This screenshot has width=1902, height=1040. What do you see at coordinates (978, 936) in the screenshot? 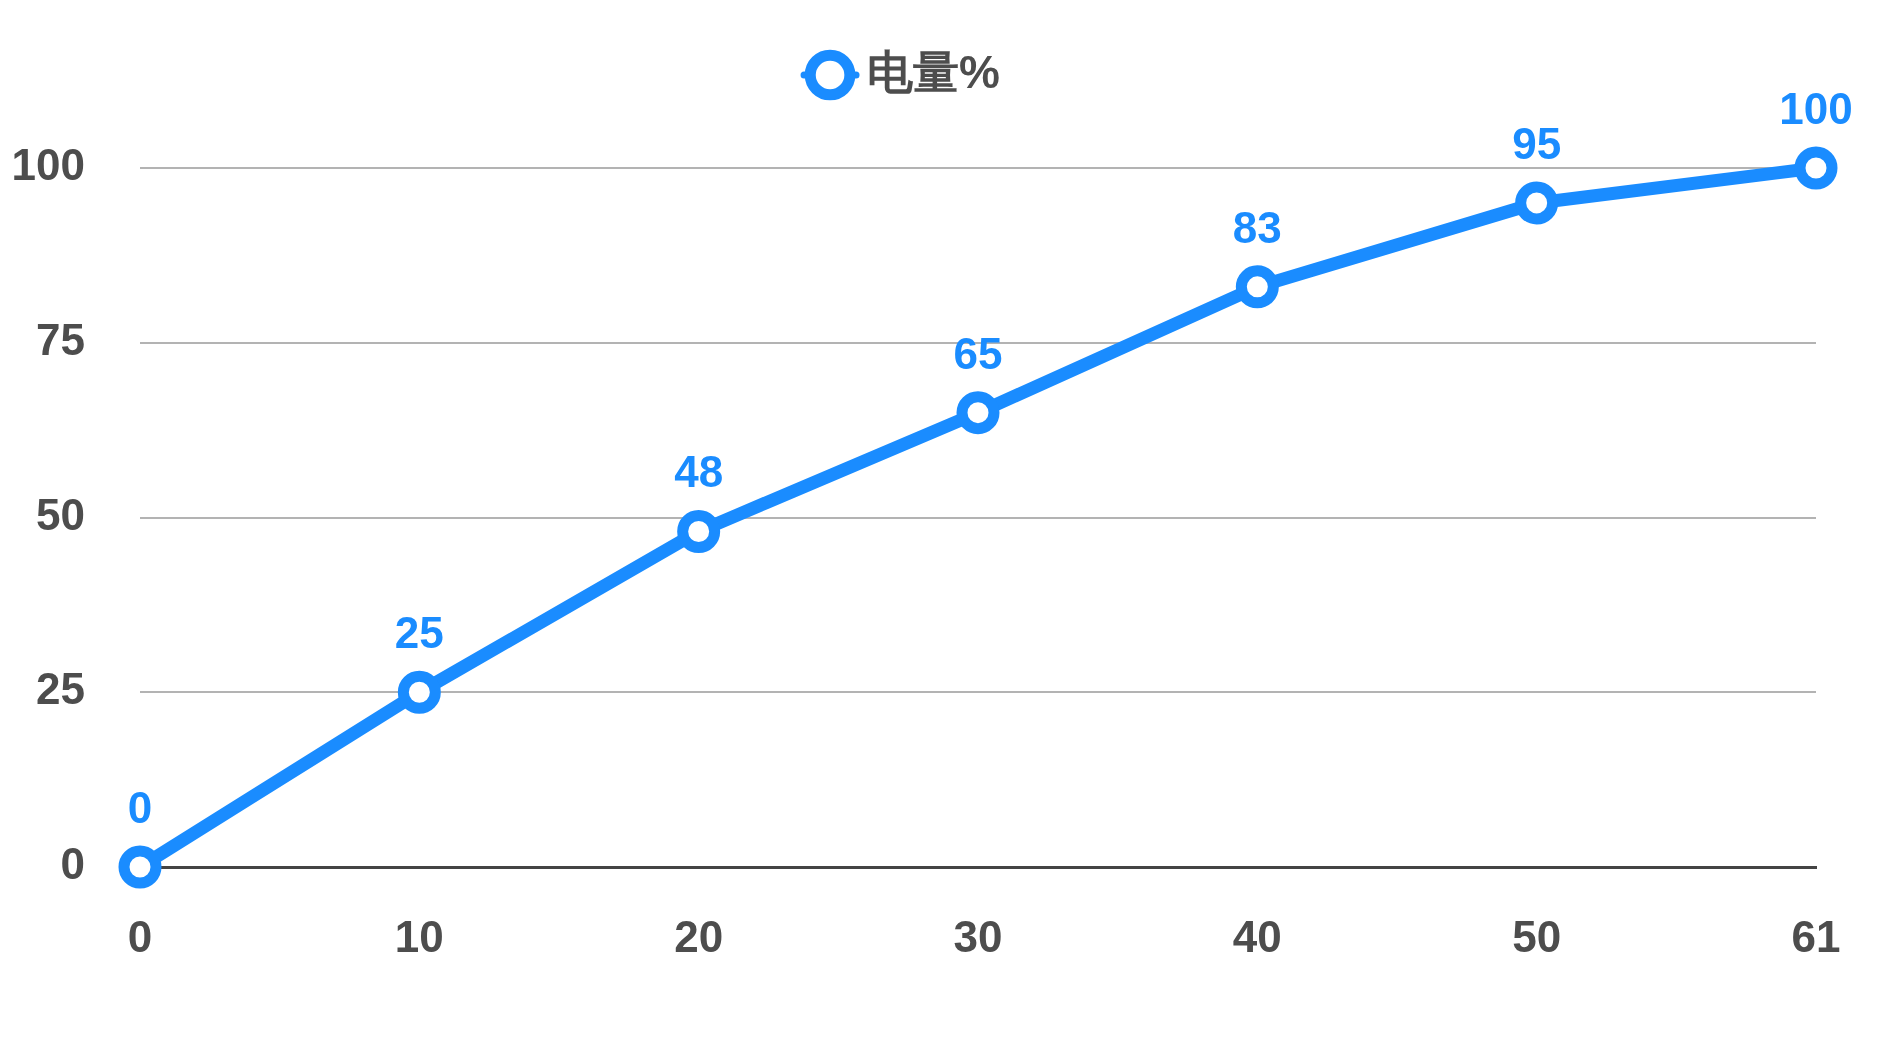
I see `x-tick-label: 30` at bounding box center [978, 936].